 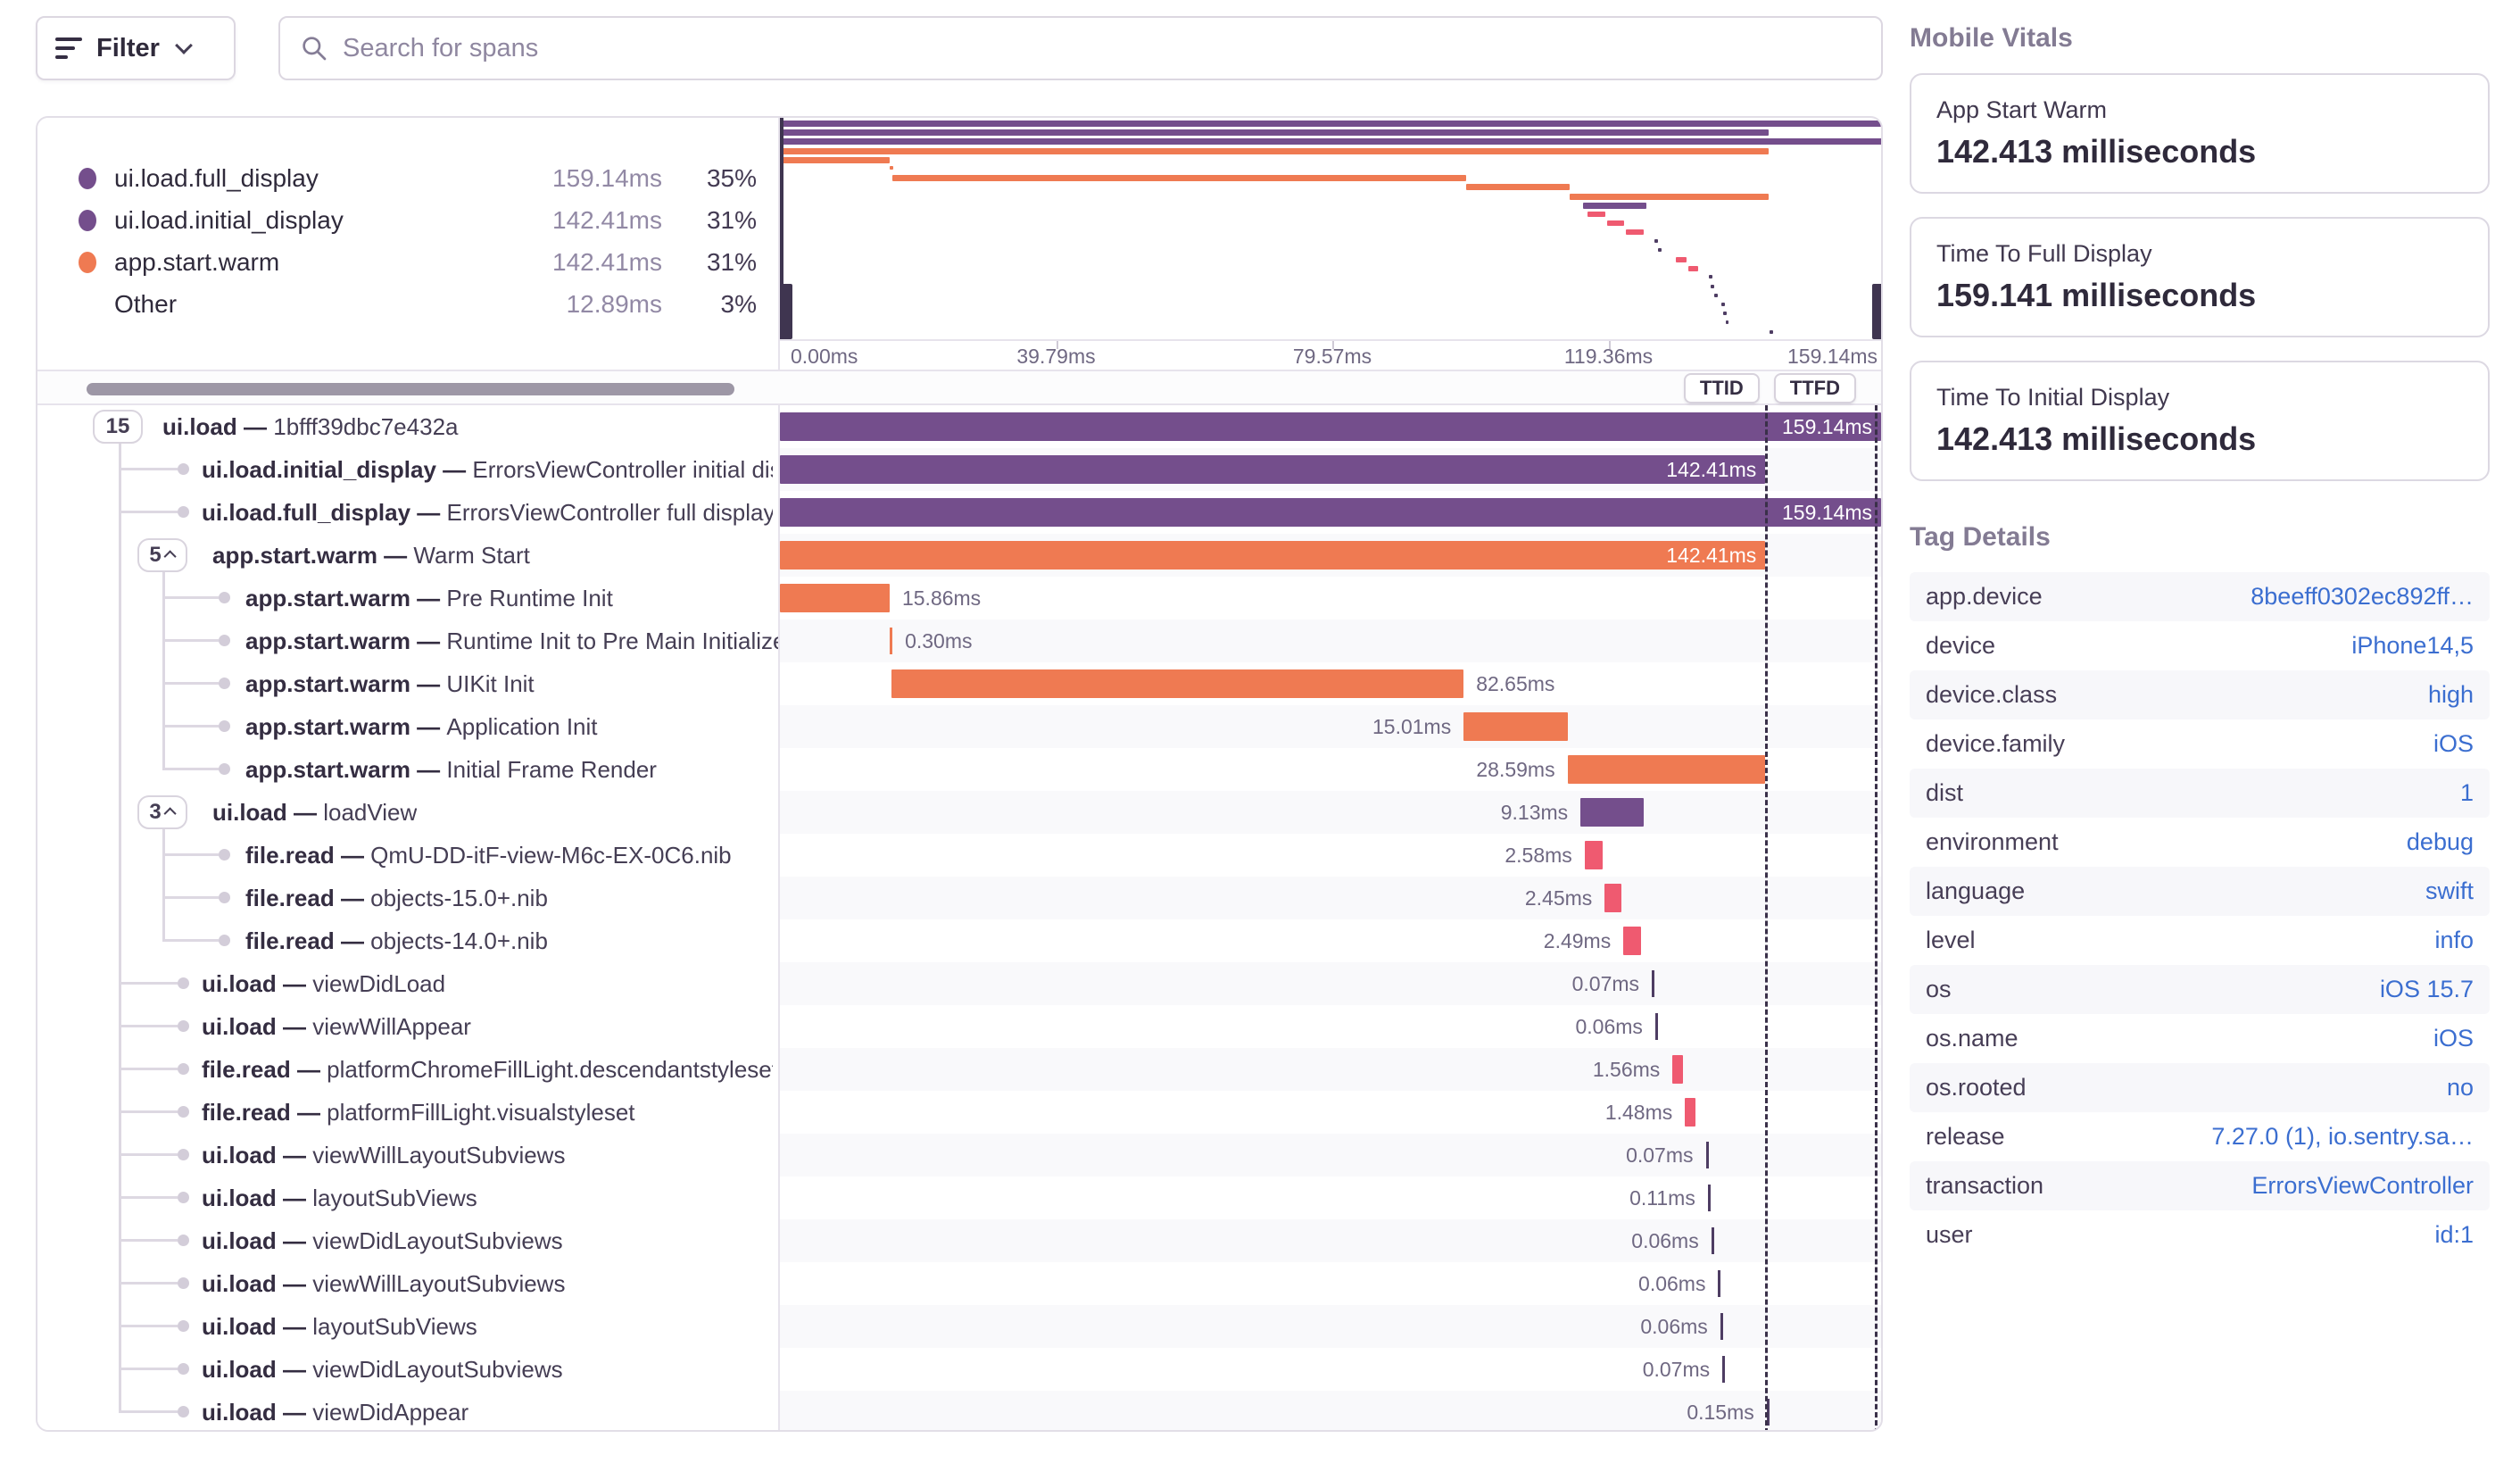 I want to click on minimap-right-grip, so click(x=1876, y=311).